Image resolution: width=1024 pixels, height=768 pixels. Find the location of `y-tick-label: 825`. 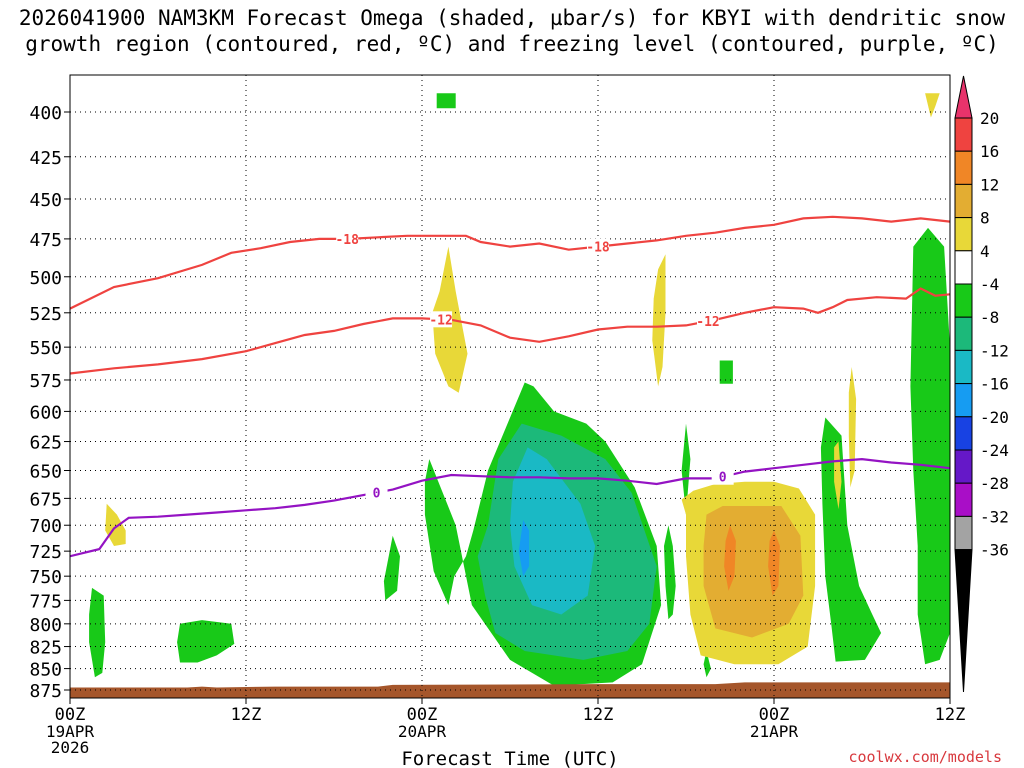

y-tick-label: 825 is located at coordinates (45, 648).